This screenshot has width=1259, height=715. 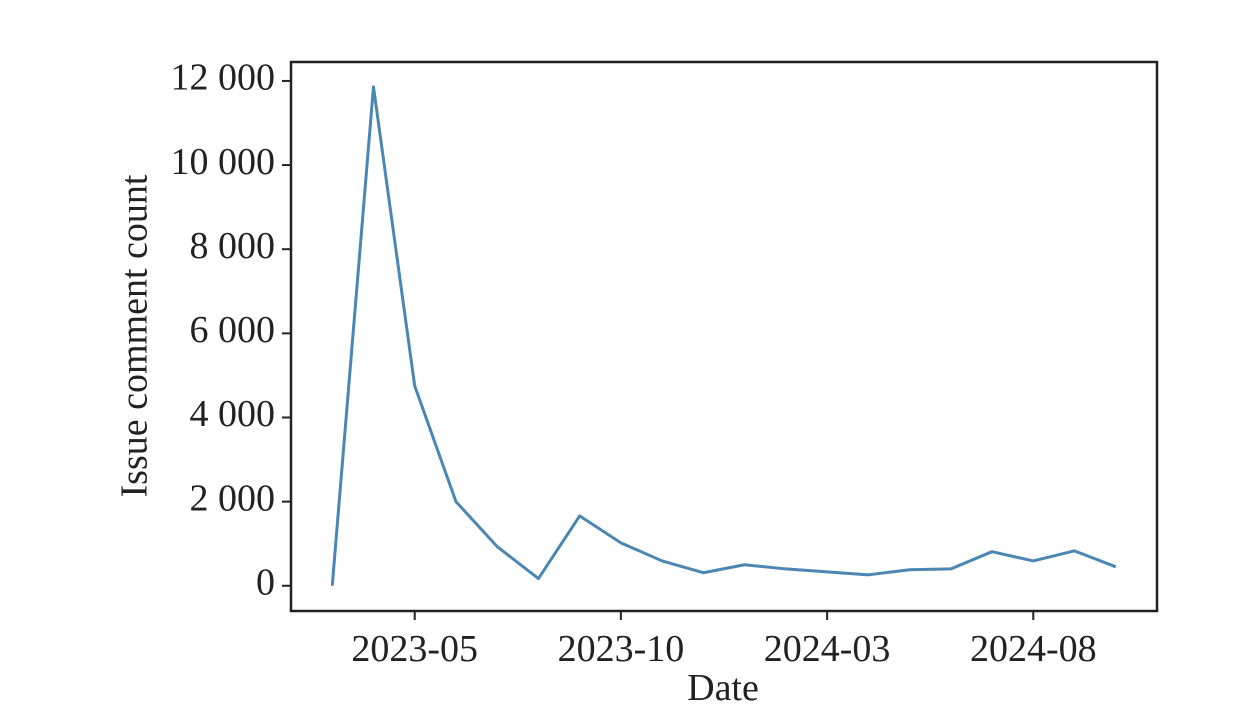 I want to click on x-tick-label: 2023-05, so click(x=414, y=649).